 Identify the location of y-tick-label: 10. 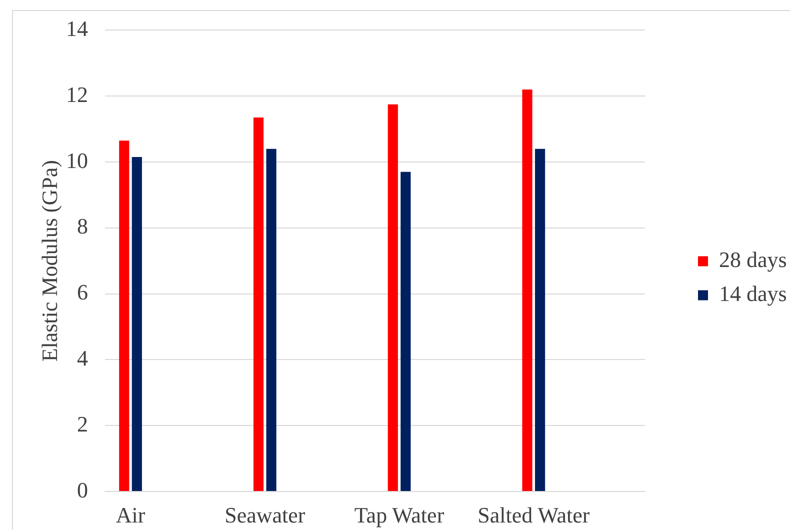
(77, 160).